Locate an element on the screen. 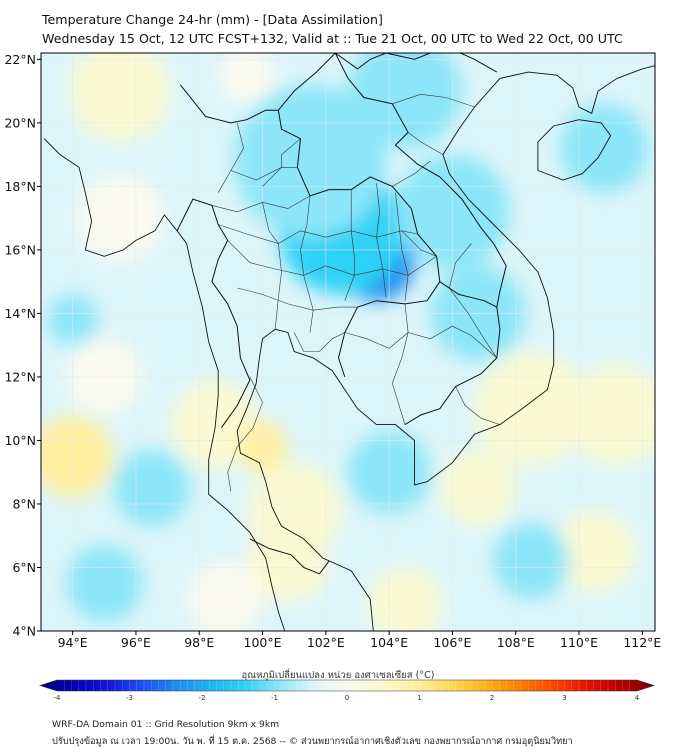  x-tick-label-8: 110°E is located at coordinates (579, 642).